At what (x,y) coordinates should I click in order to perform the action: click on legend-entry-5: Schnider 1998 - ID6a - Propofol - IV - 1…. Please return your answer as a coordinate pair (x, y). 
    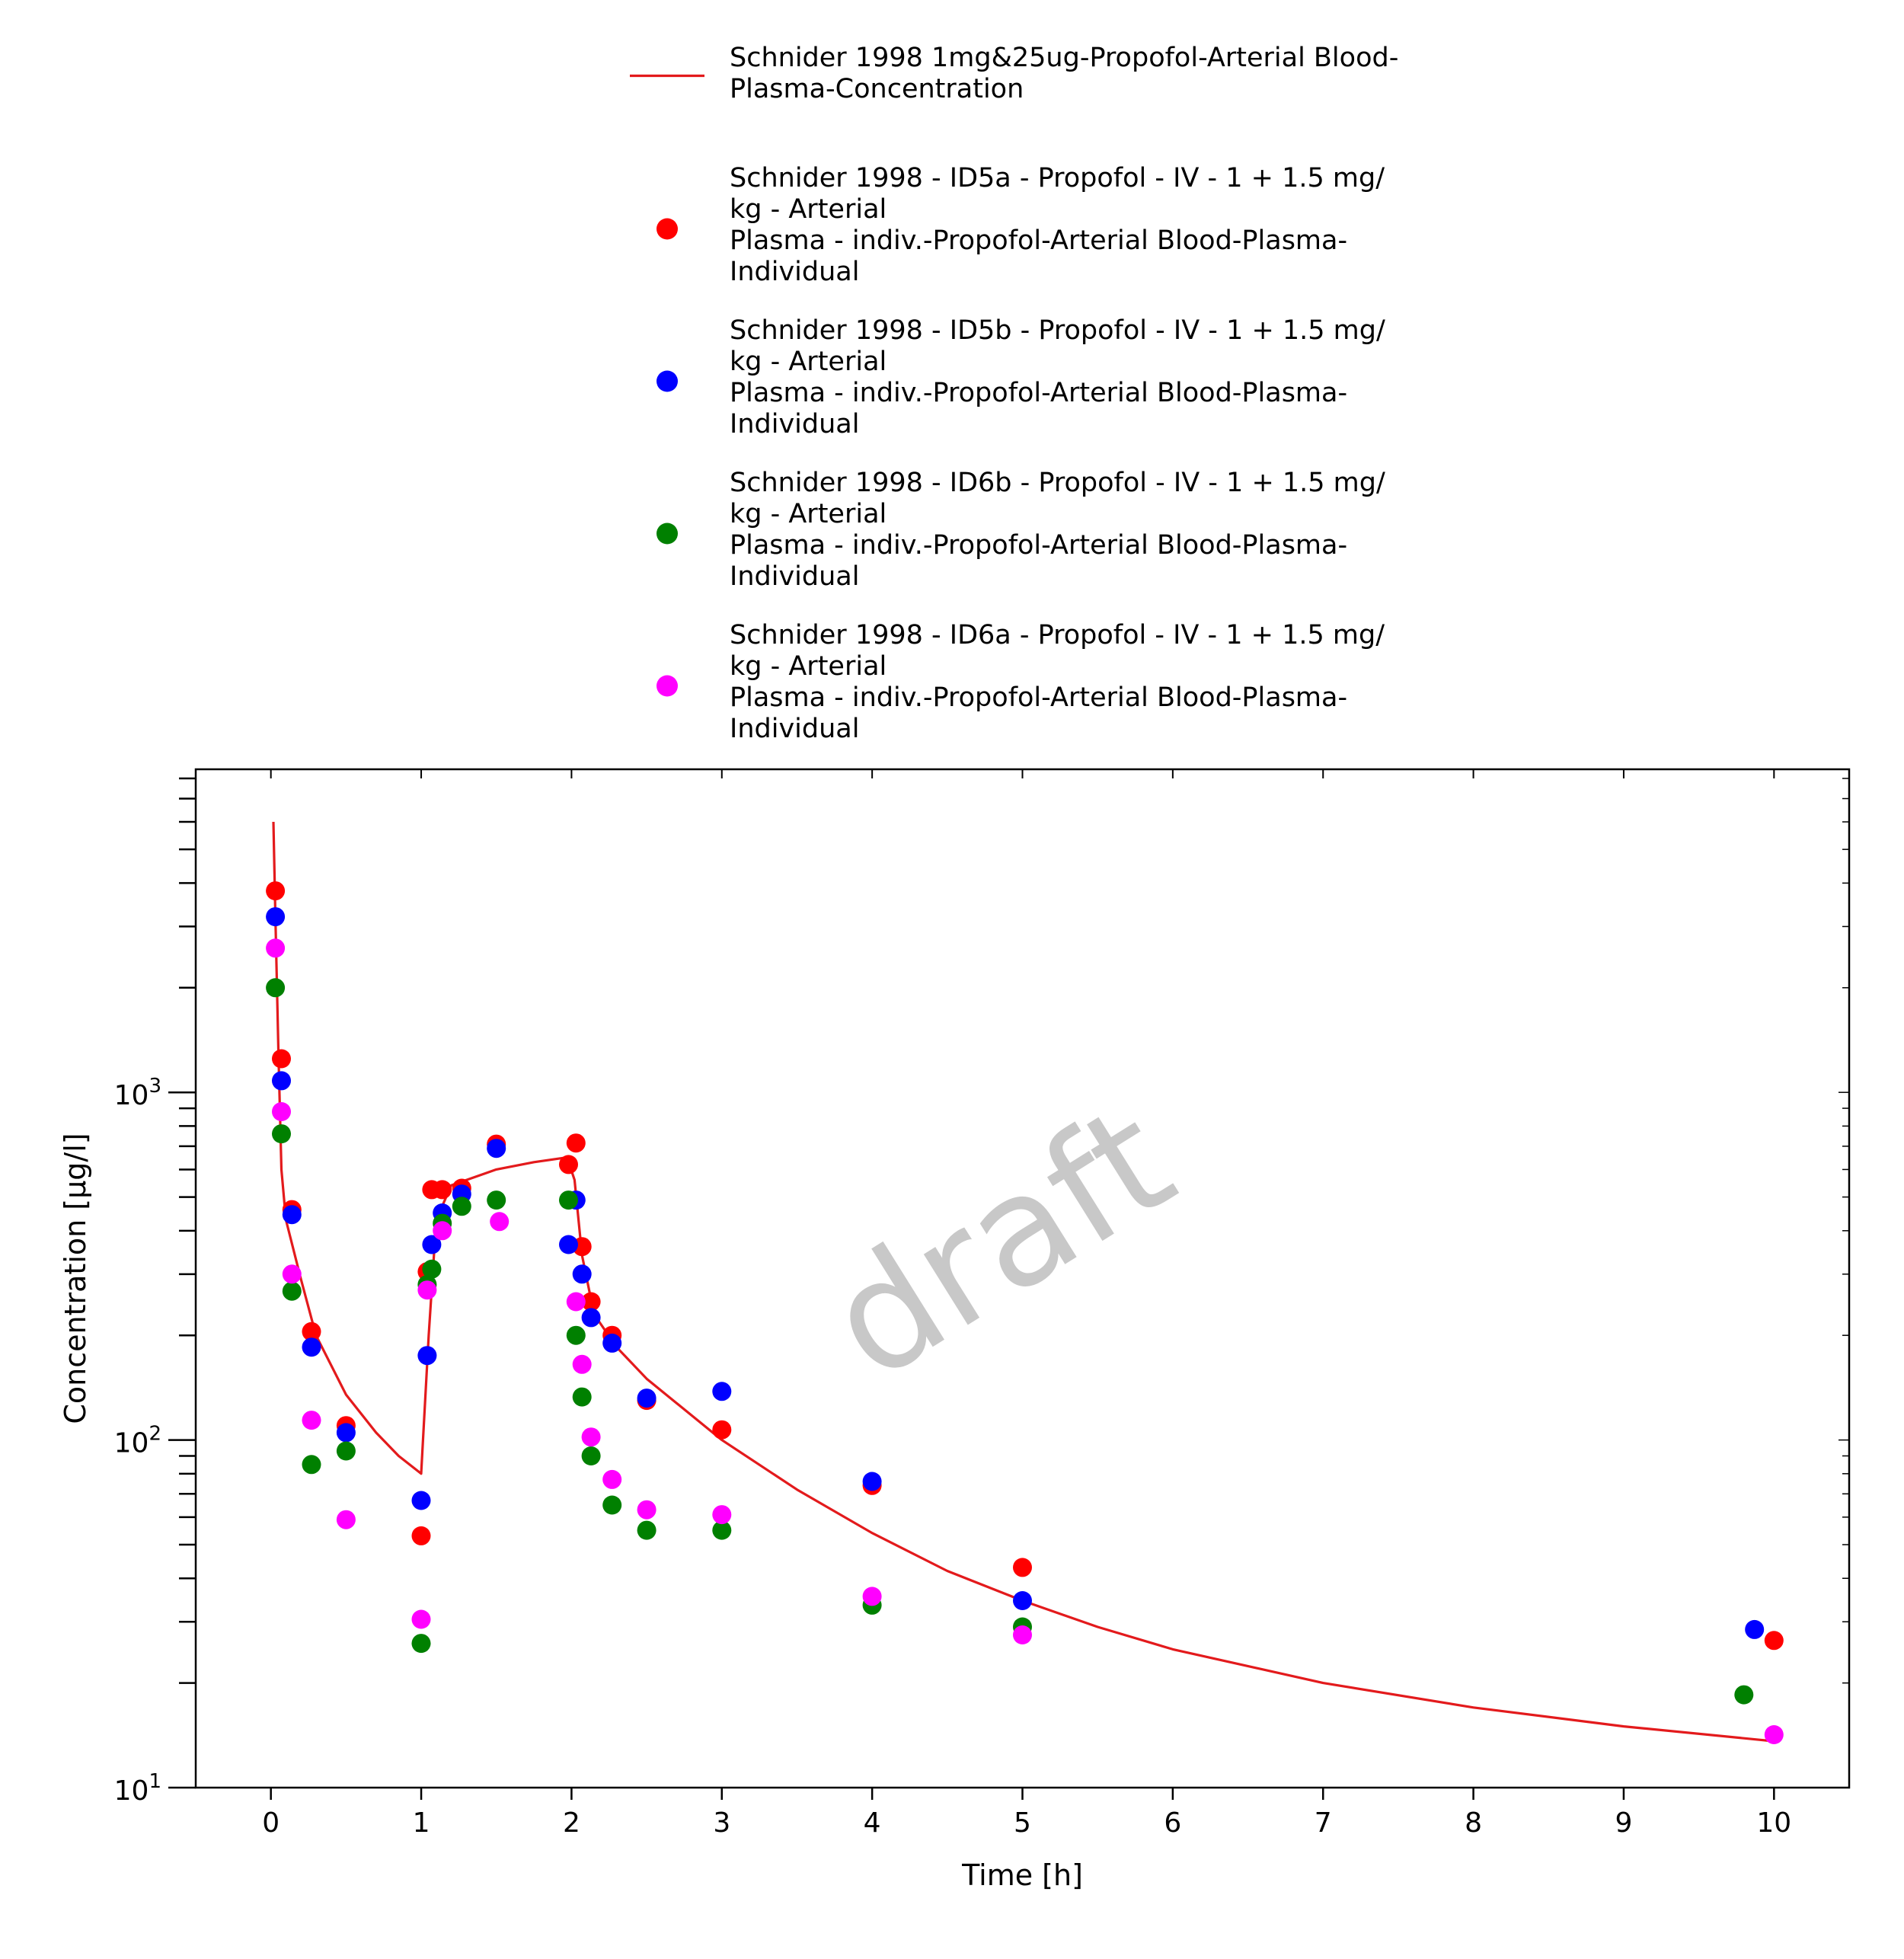
    Looking at the image, I should click on (1020, 682).